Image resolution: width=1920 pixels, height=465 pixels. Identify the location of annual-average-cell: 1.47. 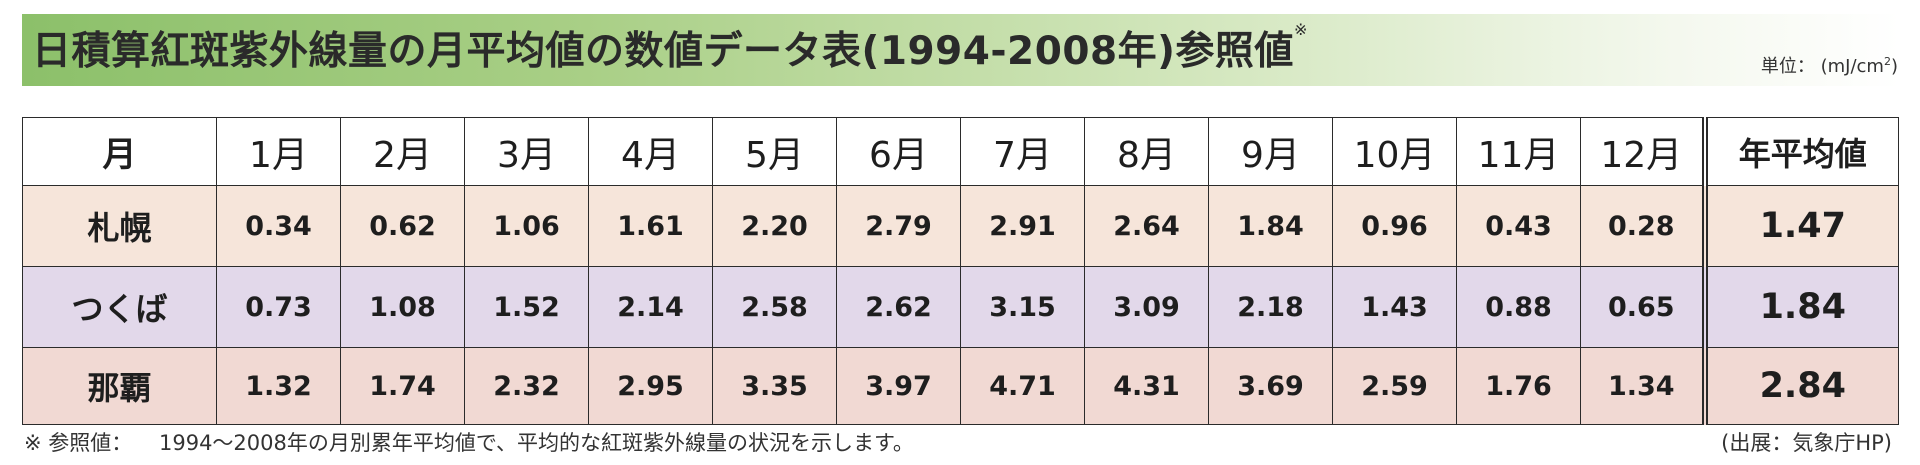
(1800, 226).